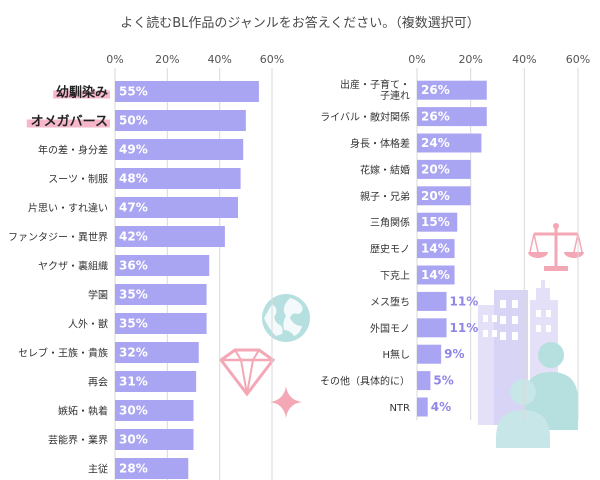 The width and height of the screenshot is (600, 480). What do you see at coordinates (395, 95) in the screenshot?
I see `category-label-line: 子連れ` at bounding box center [395, 95].